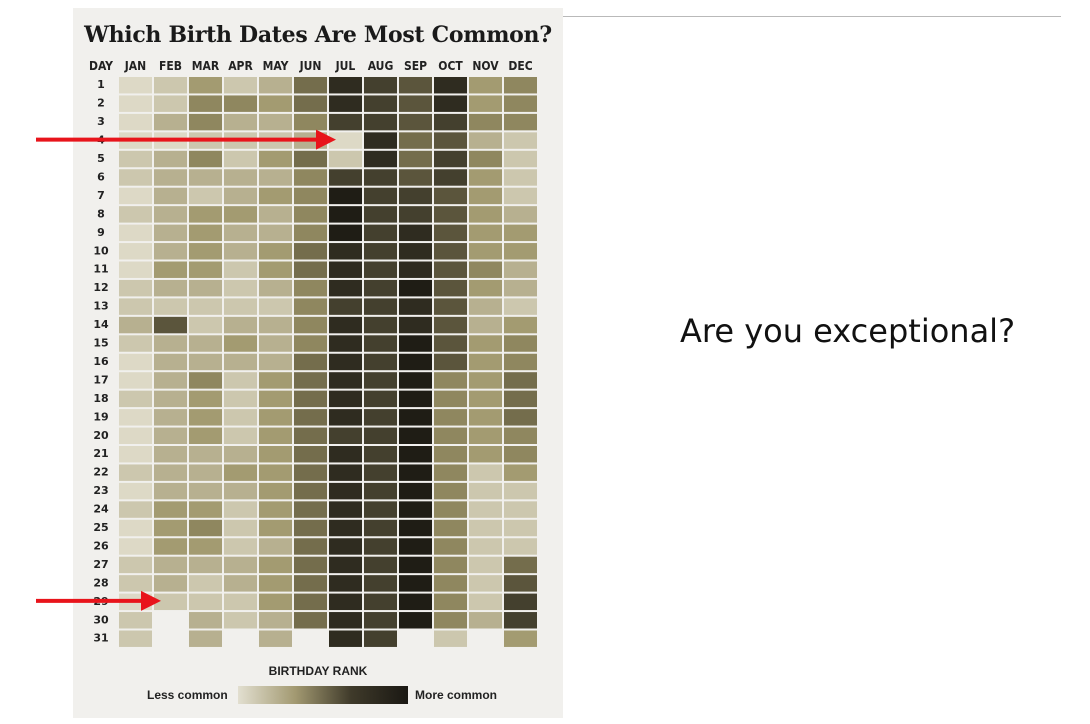  Describe the element at coordinates (100, 582) in the screenshot. I see `day-label-28: 28` at that location.